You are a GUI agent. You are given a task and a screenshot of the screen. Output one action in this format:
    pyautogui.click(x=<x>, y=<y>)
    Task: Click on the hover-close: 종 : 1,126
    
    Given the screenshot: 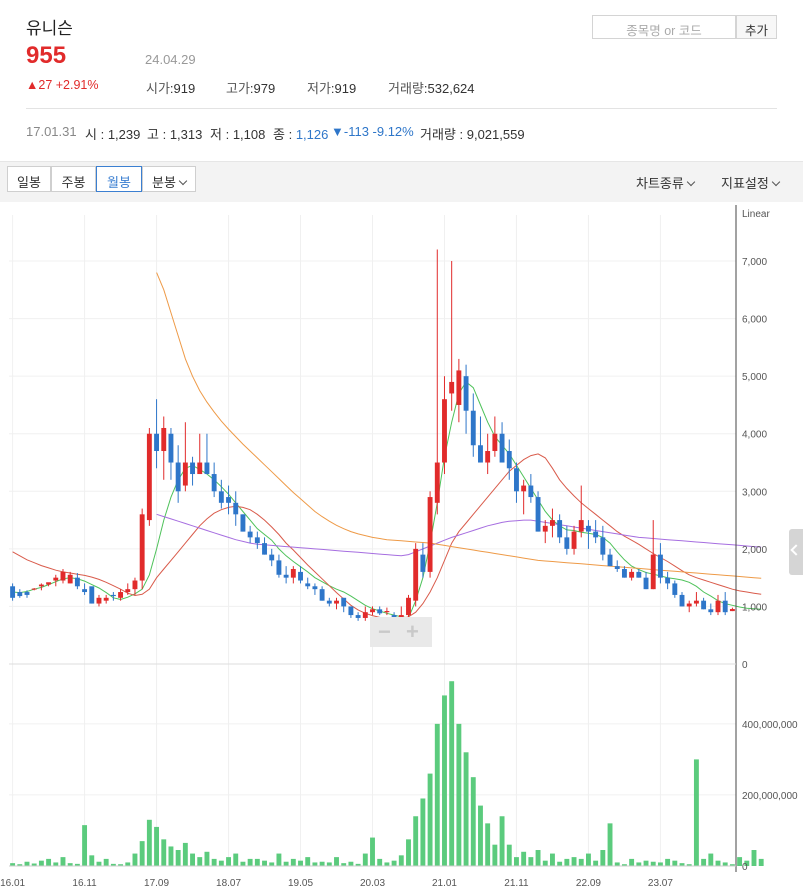 What is the action you would take?
    pyautogui.click(x=300, y=133)
    